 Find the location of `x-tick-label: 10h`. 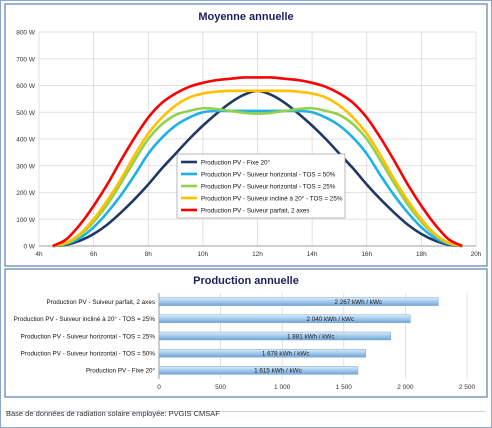

x-tick-label: 10h is located at coordinates (202, 254).